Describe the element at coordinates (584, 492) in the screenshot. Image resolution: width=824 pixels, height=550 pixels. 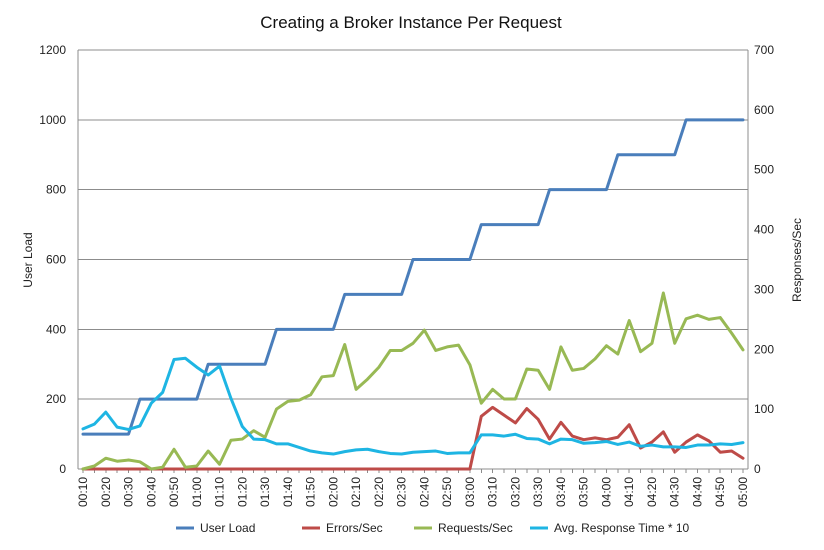
I see `x-tick-label: 03:50` at that location.